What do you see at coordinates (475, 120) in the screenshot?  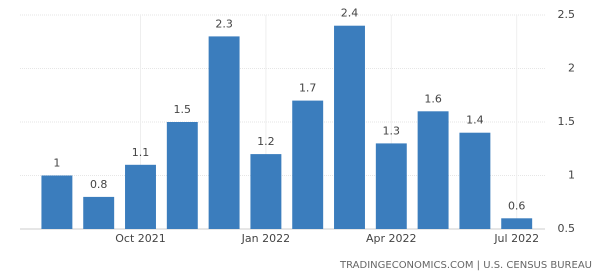 I see `value-label: 1.4` at bounding box center [475, 120].